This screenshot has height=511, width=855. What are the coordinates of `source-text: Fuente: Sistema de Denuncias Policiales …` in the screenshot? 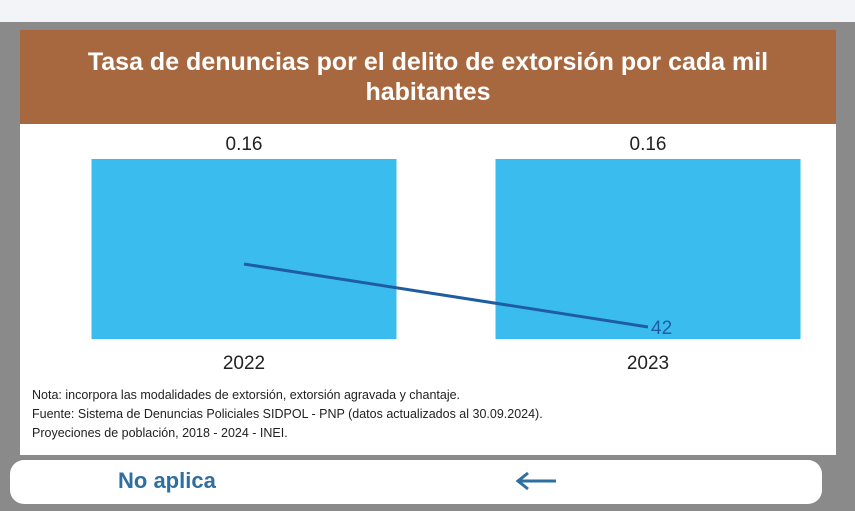 It's located at (287, 414).